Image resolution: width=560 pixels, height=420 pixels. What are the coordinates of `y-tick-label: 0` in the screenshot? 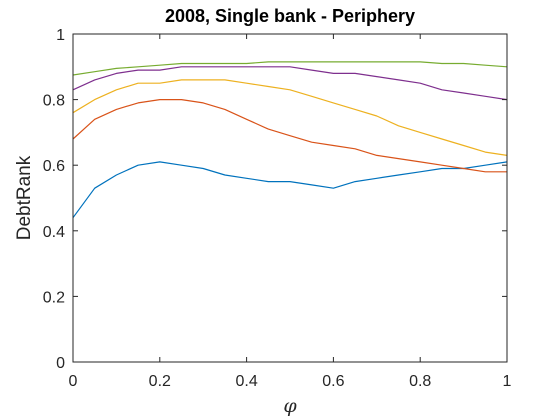 It's located at (60, 363).